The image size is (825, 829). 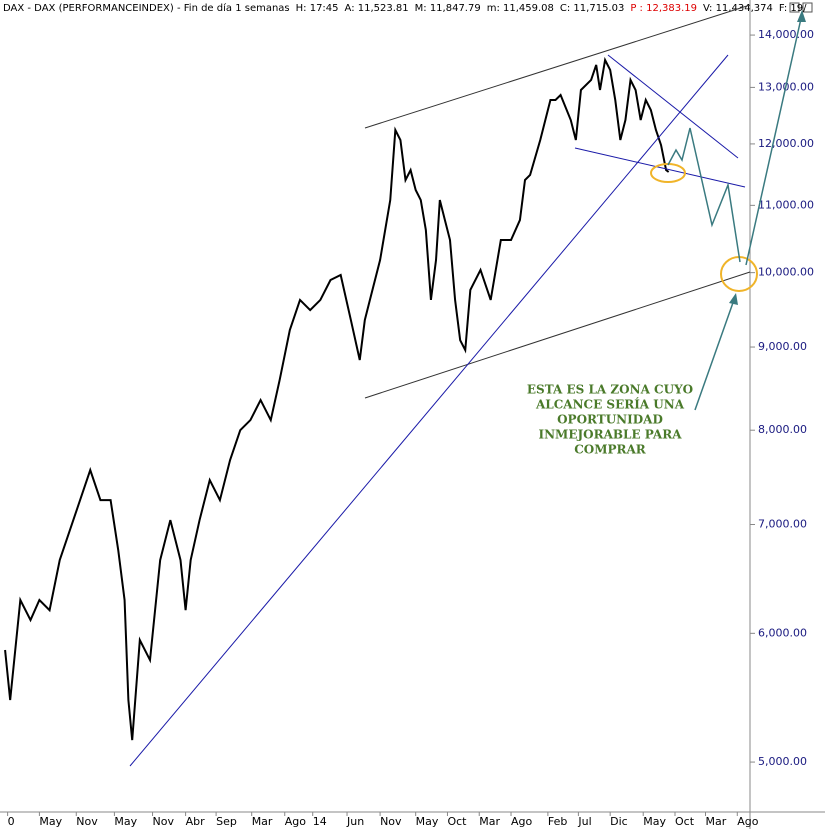 I want to click on x-tick-label: Jun, so click(x=355, y=821).